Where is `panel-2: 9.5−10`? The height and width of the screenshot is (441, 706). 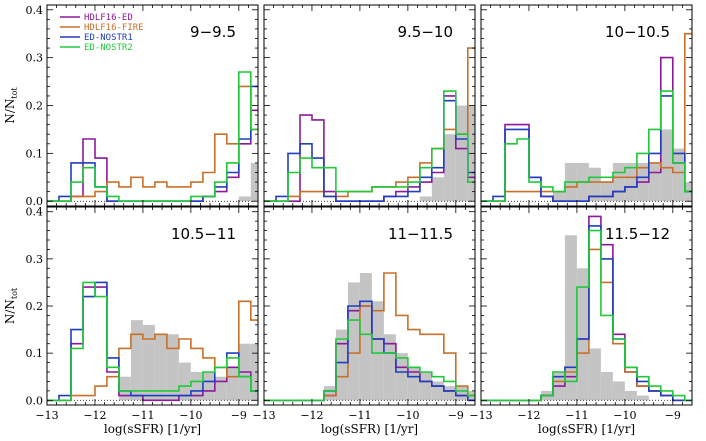 panel-2: 9.5−10 is located at coordinates (369, 105).